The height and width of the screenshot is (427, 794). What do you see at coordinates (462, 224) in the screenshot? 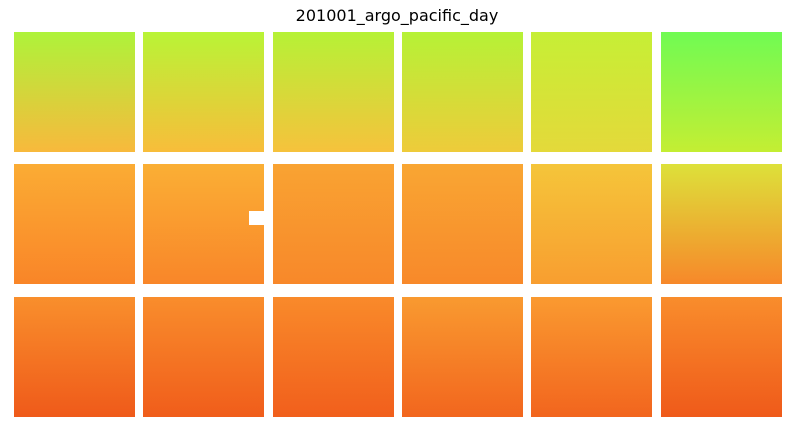
I see `heatmap-panel-r1-c3` at bounding box center [462, 224].